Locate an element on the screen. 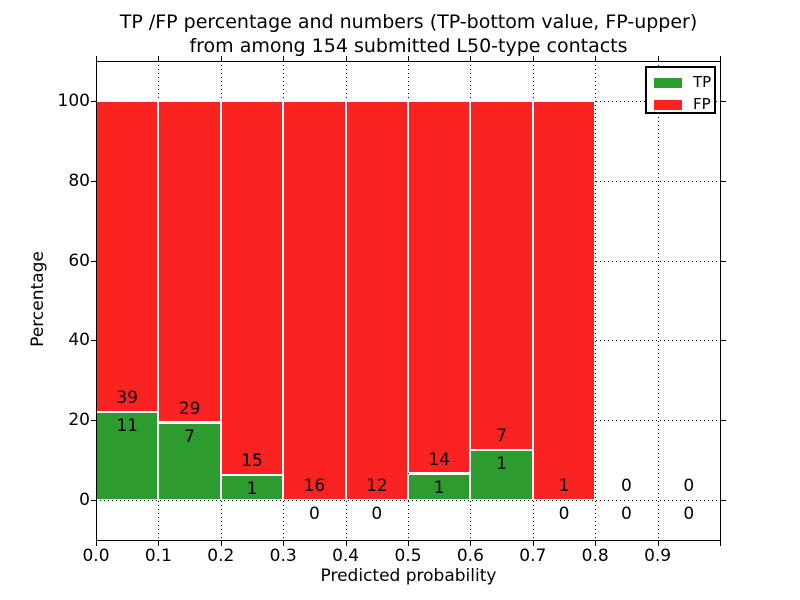 The image size is (800, 600). y-tick-label: 0 is located at coordinates (84, 500).